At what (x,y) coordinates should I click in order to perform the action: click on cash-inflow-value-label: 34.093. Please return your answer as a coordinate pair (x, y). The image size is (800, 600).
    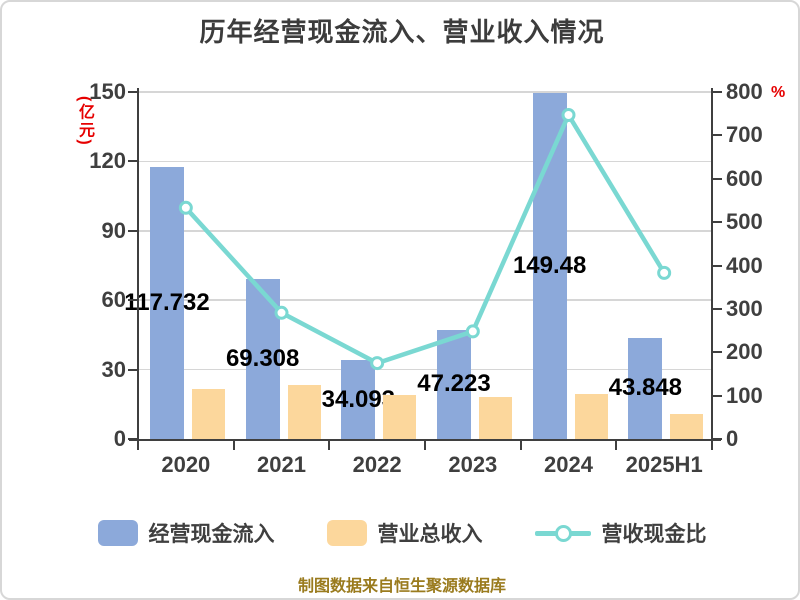
    Looking at the image, I should click on (358, 399).